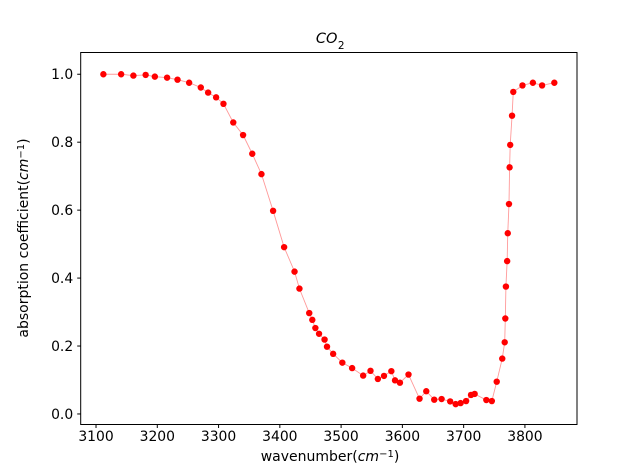 This screenshot has height=476, width=640. Describe the element at coordinates (157, 437) in the screenshot. I see `x-tick-label: 3200` at that location.